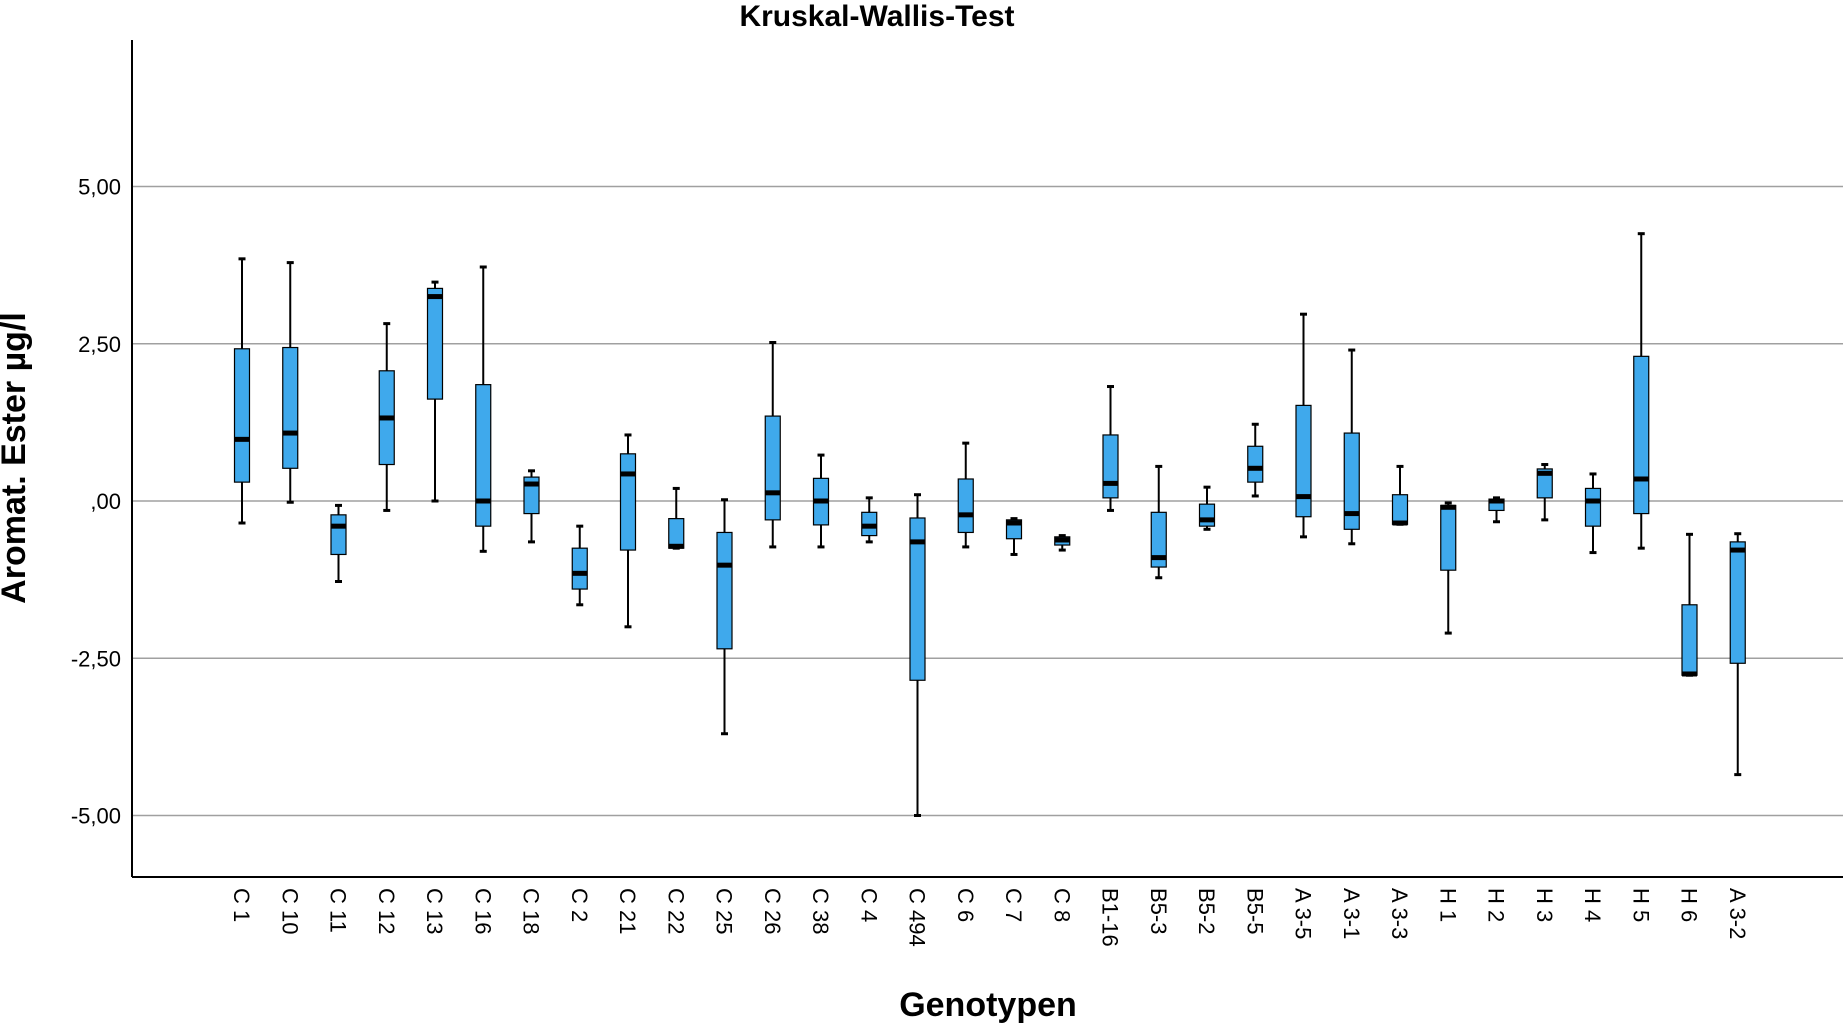 Image resolution: width=1845 pixels, height=1031 pixels. What do you see at coordinates (241, 905) in the screenshot?
I see `x-tick-label: C 1` at bounding box center [241, 905].